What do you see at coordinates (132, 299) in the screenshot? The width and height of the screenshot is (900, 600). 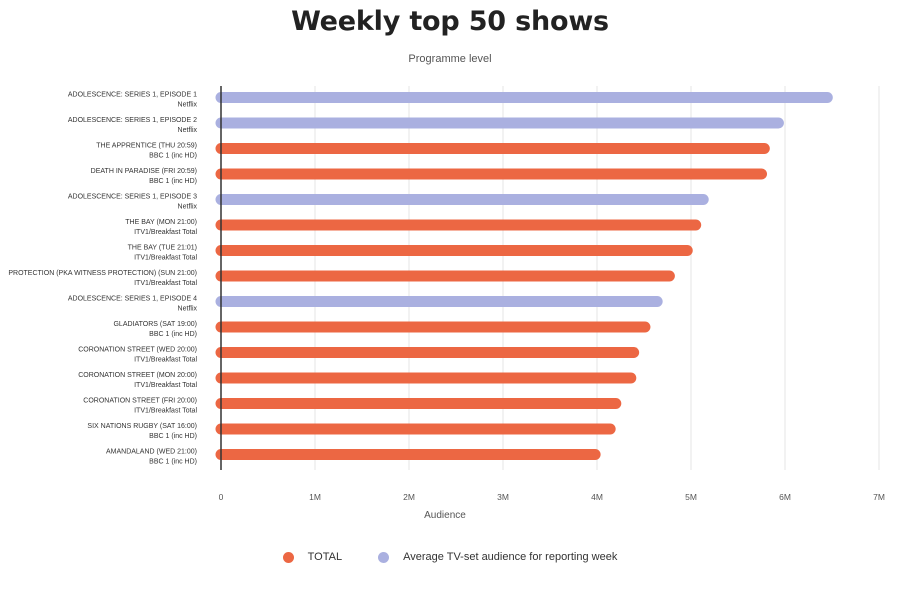 I see `row-label-programme: ADOLESCENCE: SERIES 1, EPISODE 4` at bounding box center [132, 299].